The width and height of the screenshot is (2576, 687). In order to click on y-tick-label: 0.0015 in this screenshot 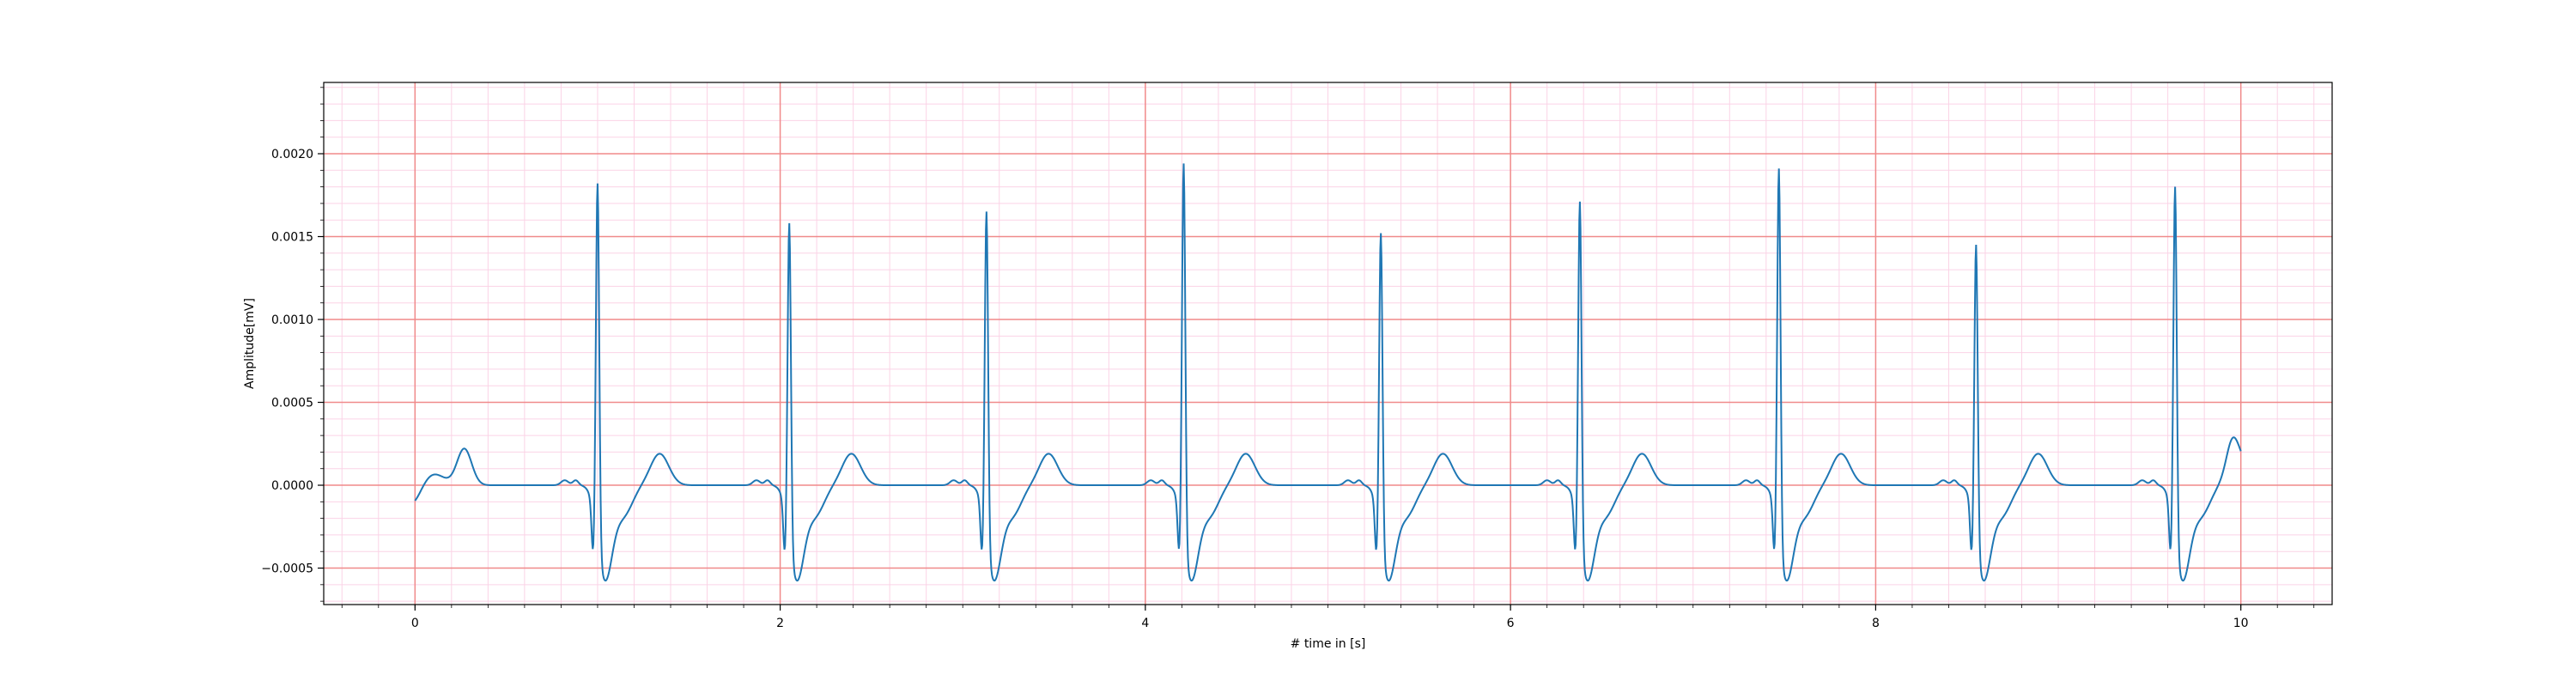, I will do `click(292, 238)`.